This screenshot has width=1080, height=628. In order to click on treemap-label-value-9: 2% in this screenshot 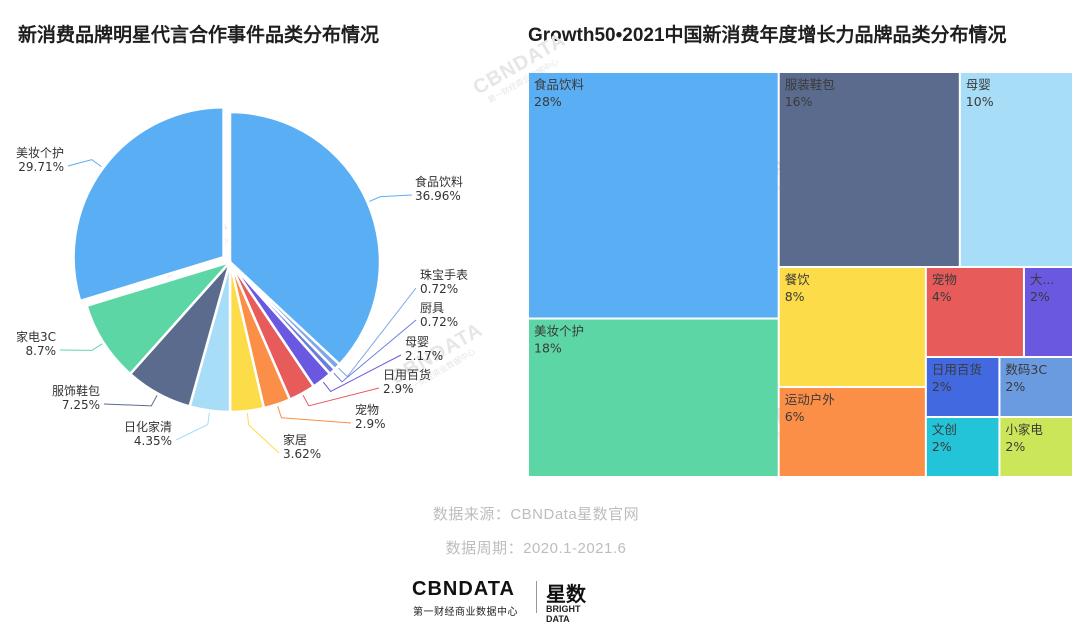, I will do `click(942, 386)`.